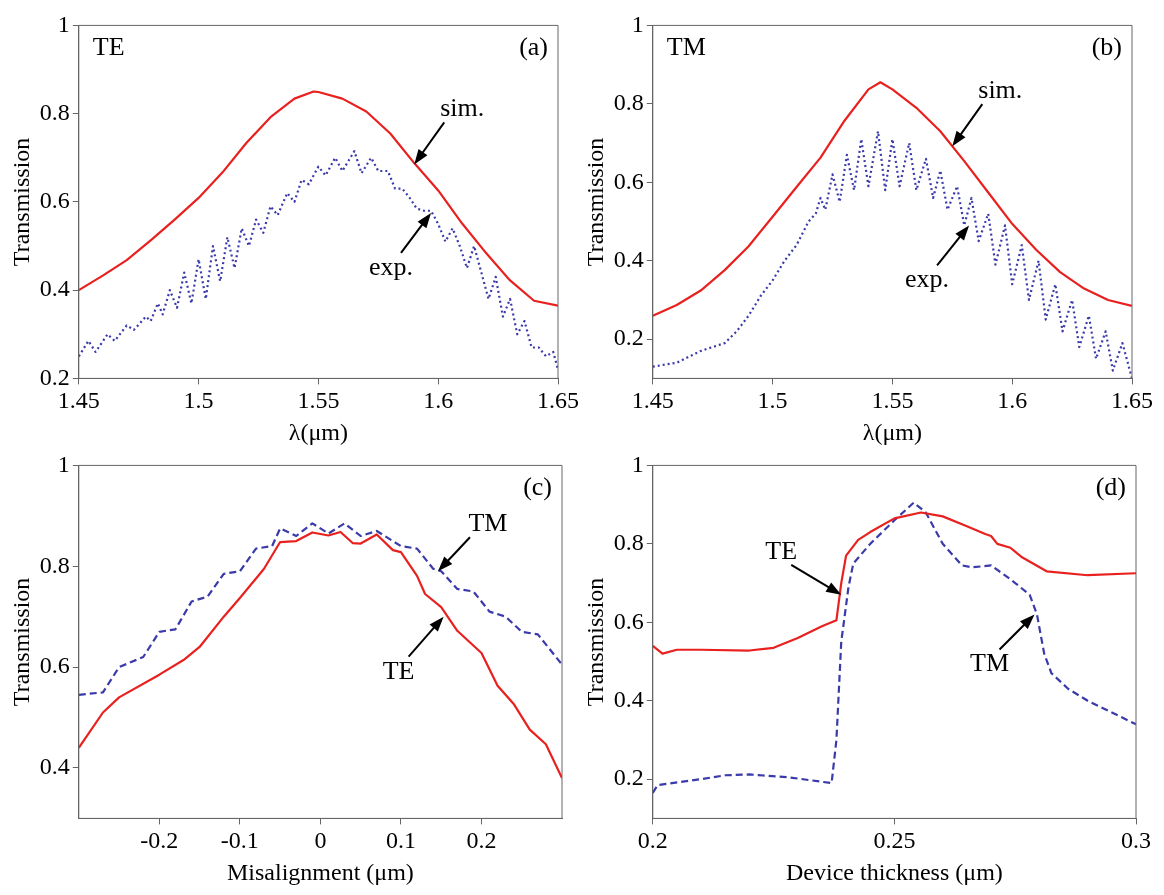  Describe the element at coordinates (1110, 487) in the screenshot. I see `annotation: (d)` at that location.